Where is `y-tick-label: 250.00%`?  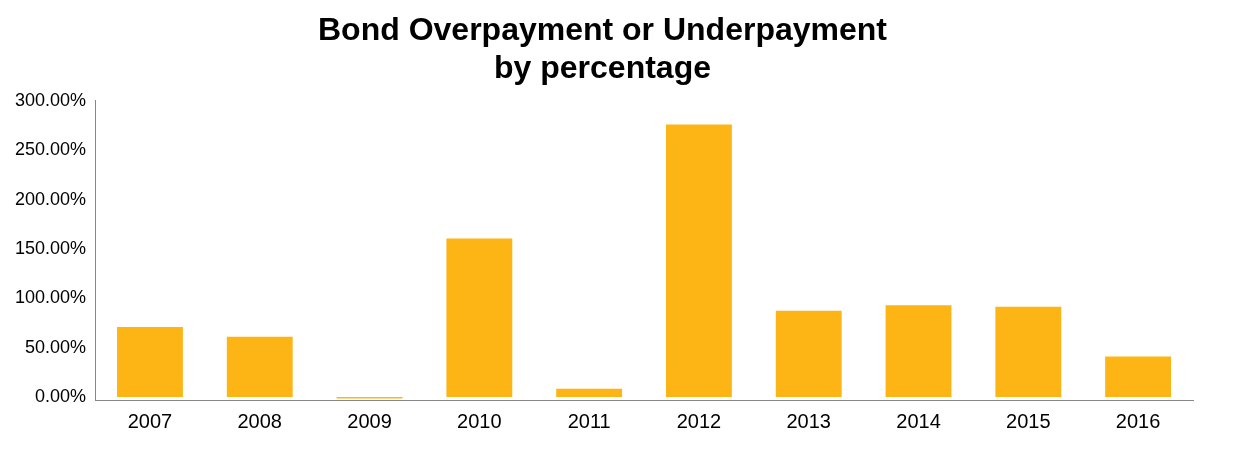 y-tick-label: 250.00% is located at coordinates (51, 149).